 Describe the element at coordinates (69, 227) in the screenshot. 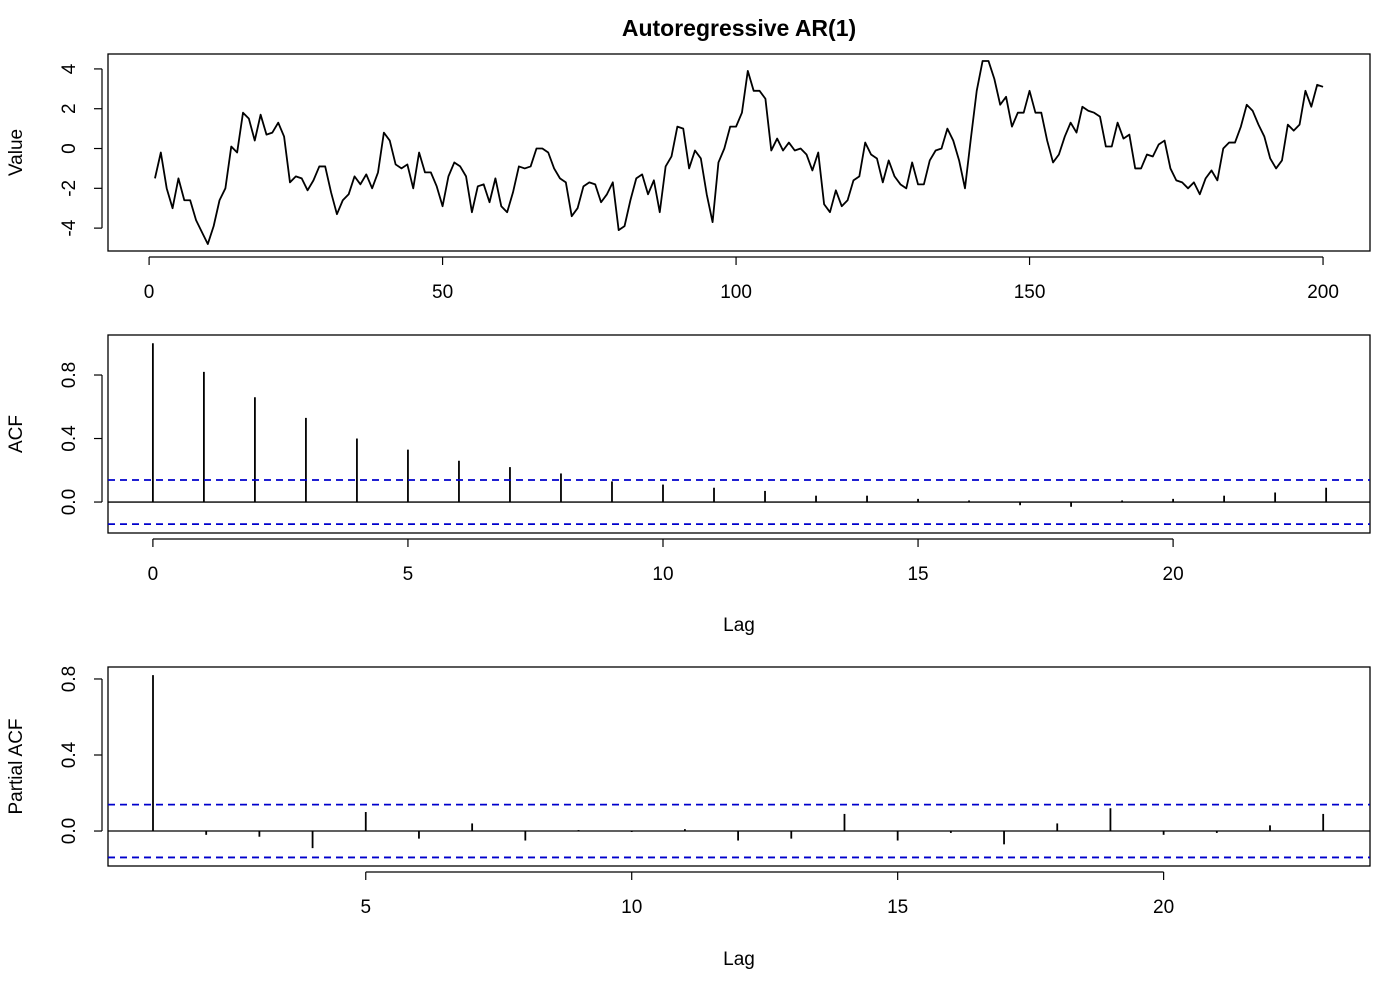

I see `y-tick-label: -4` at that location.